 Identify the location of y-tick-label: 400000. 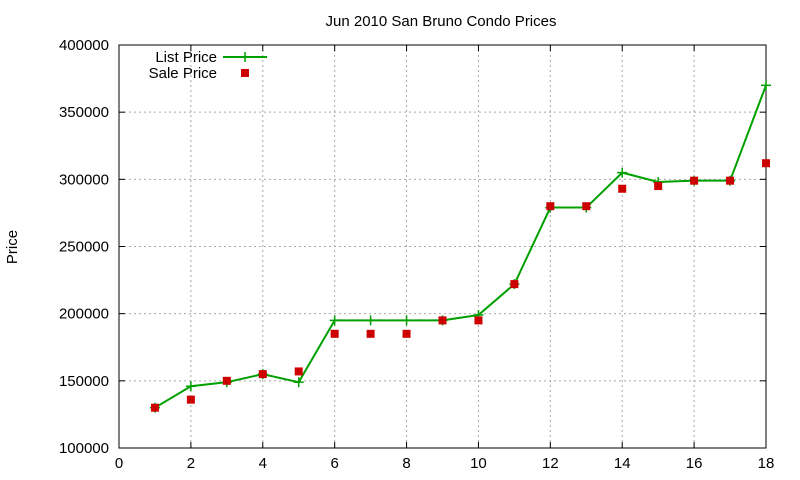
(84, 45).